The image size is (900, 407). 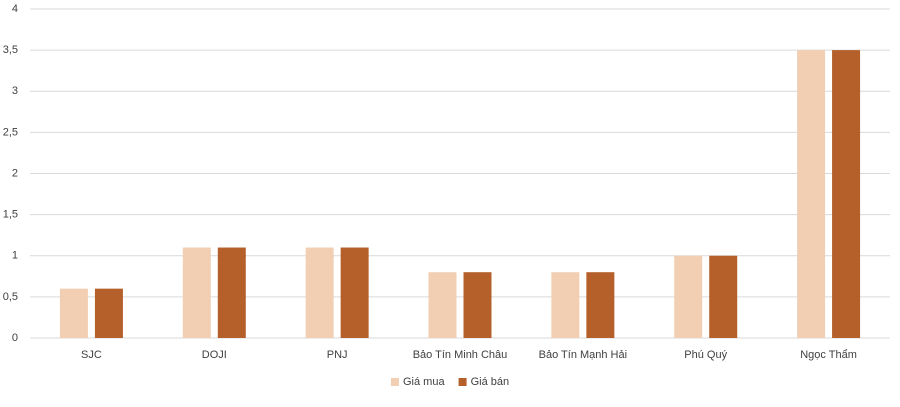 I want to click on x-tick-label: SJC, so click(x=91, y=355).